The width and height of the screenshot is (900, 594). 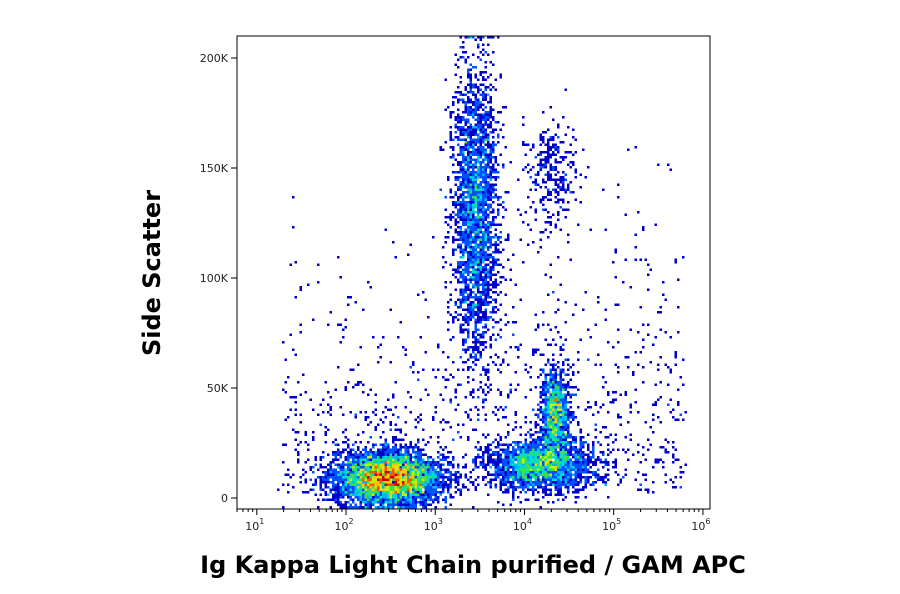 What do you see at coordinates (700, 525) in the screenshot?
I see `x-tick-label: 106` at bounding box center [700, 525].